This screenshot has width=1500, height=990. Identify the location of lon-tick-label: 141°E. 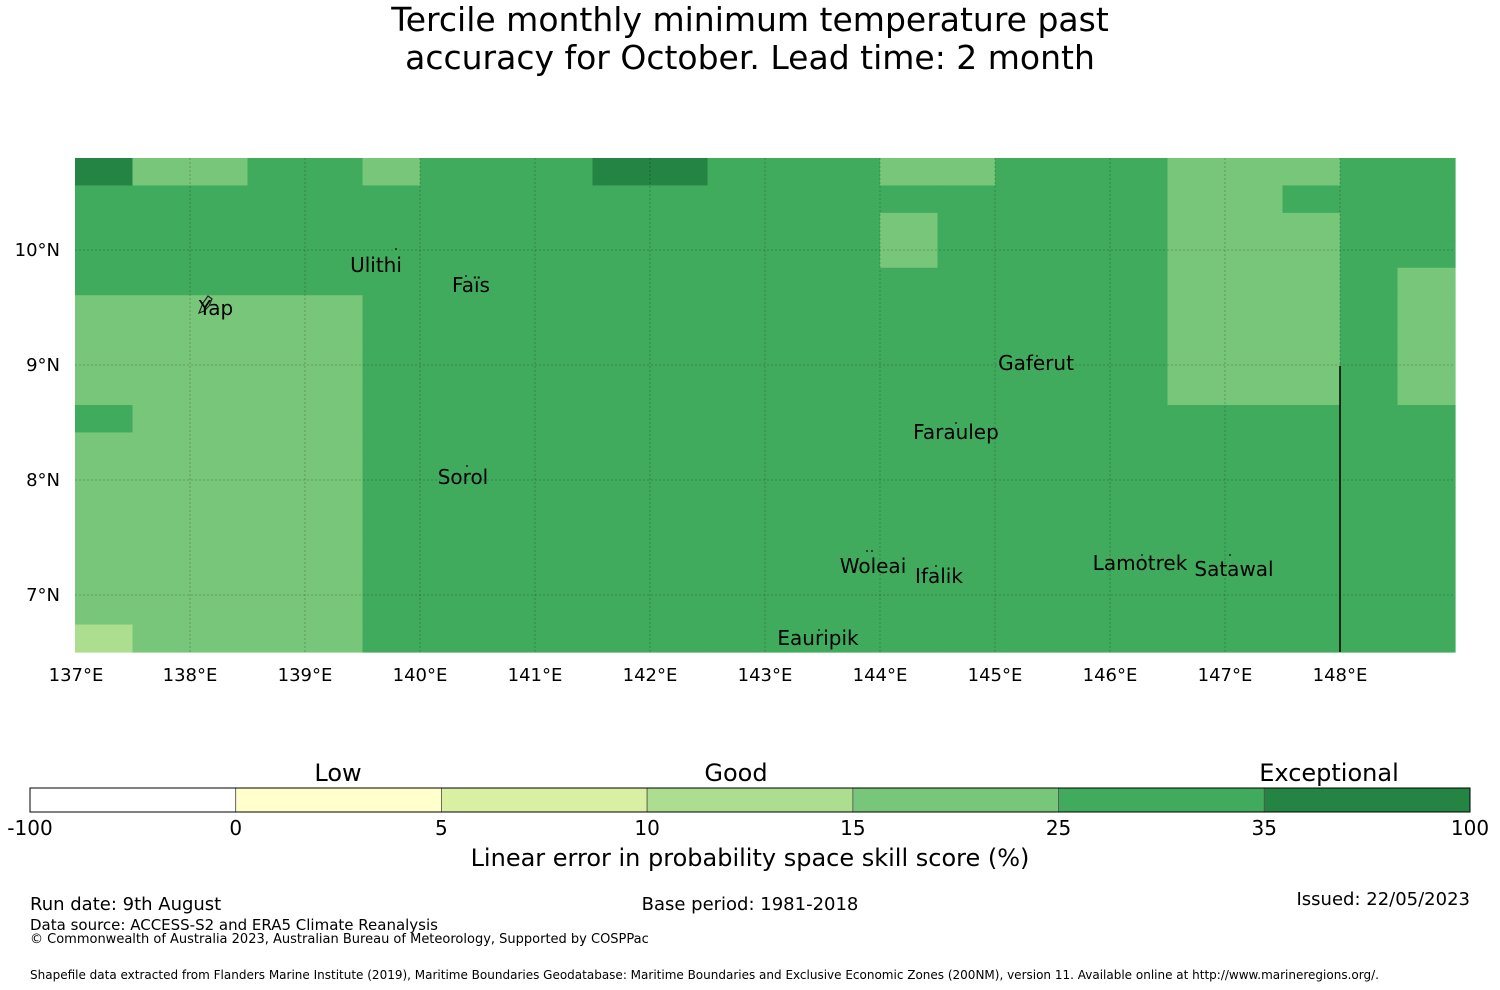
(535, 675).